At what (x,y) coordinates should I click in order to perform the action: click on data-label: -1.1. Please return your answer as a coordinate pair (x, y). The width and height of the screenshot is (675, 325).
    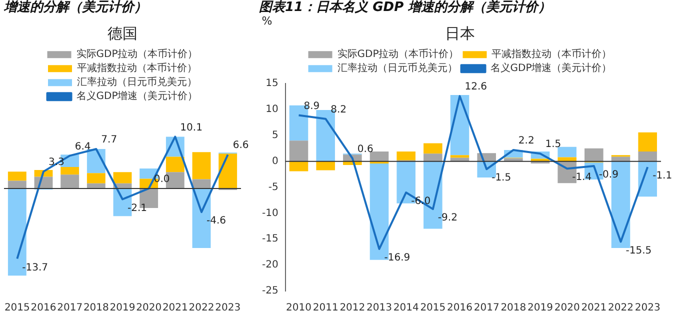
    Looking at the image, I should click on (662, 176).